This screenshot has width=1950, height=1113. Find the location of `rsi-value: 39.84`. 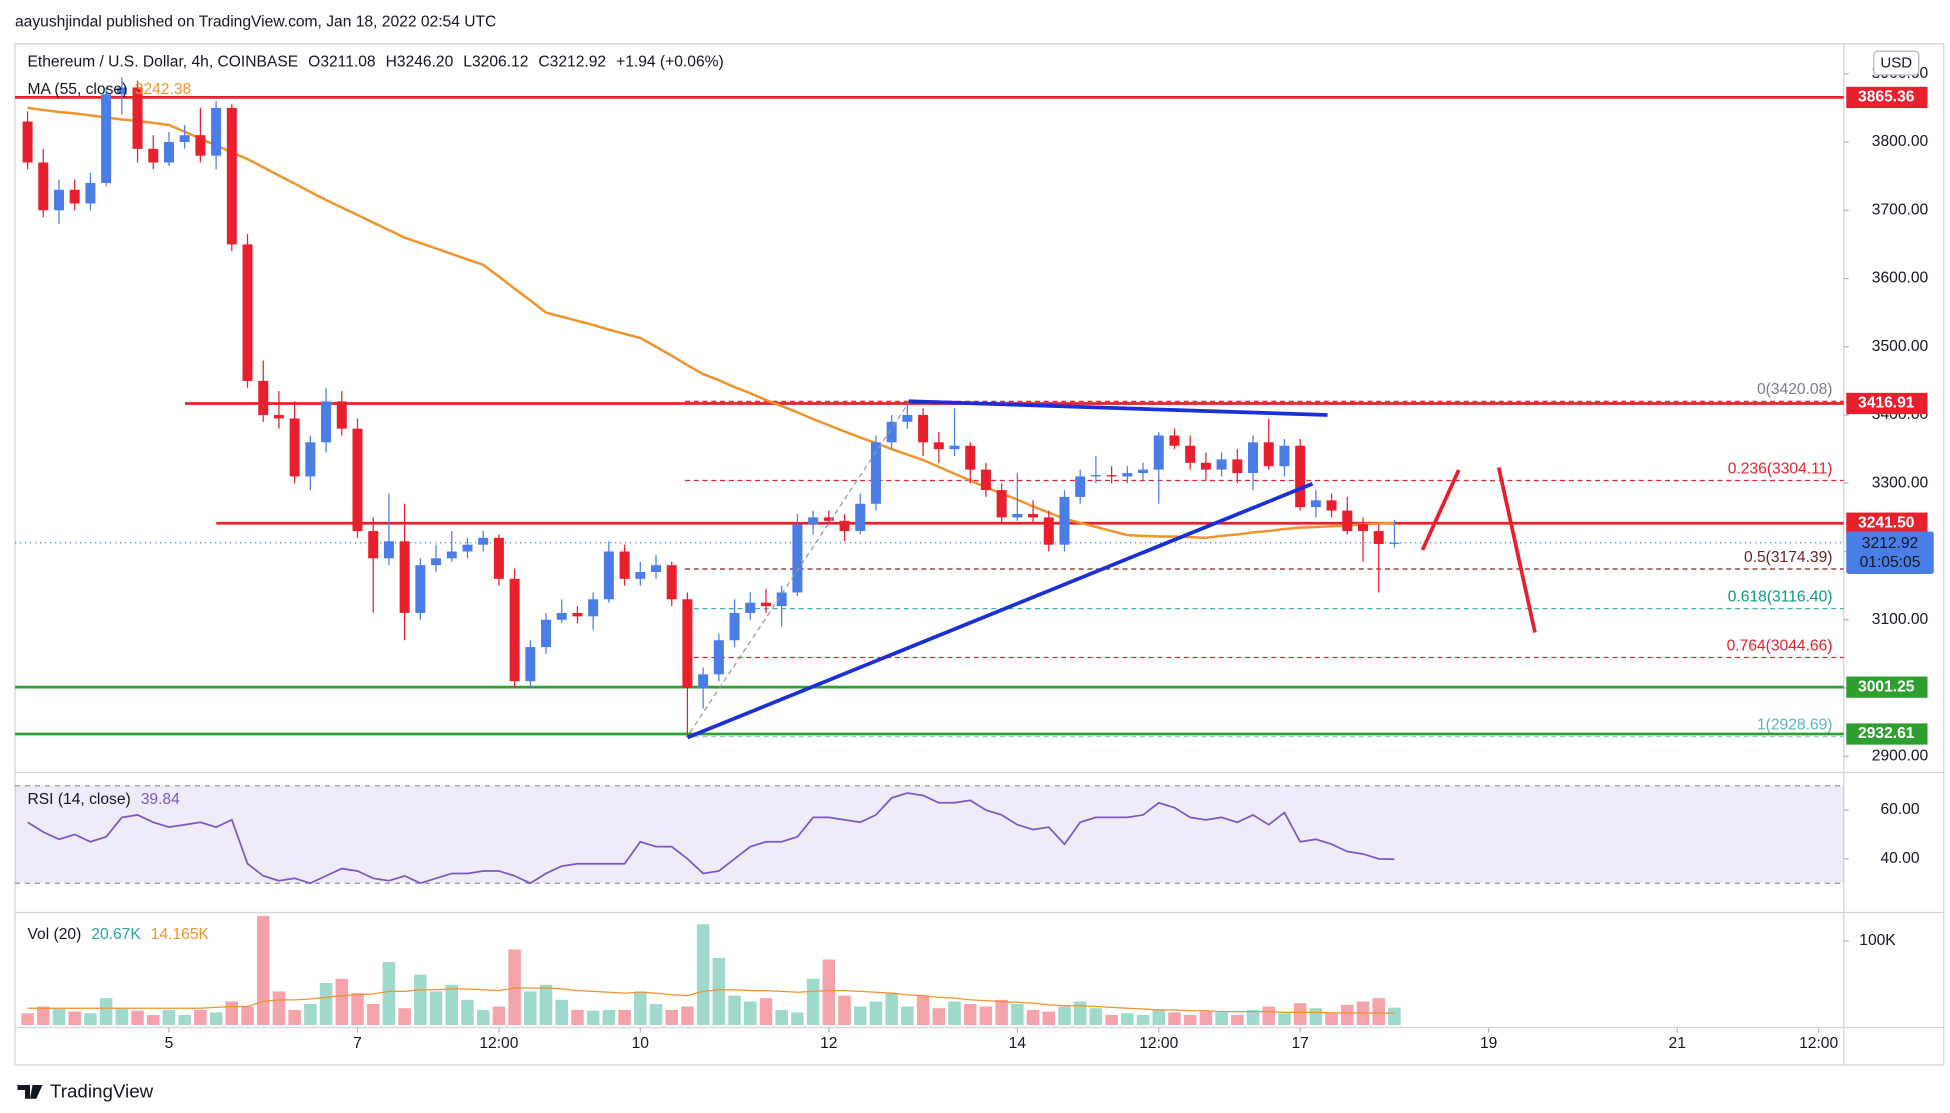

rsi-value: 39.84 is located at coordinates (160, 799).